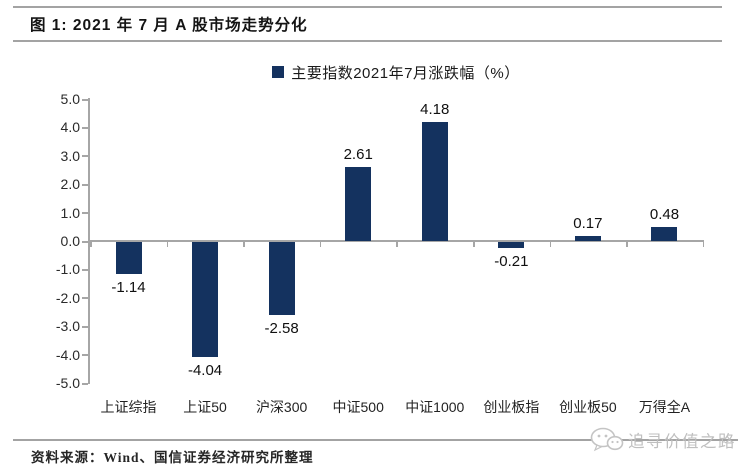  I want to click on figure-top-rule, so click(367, 7).